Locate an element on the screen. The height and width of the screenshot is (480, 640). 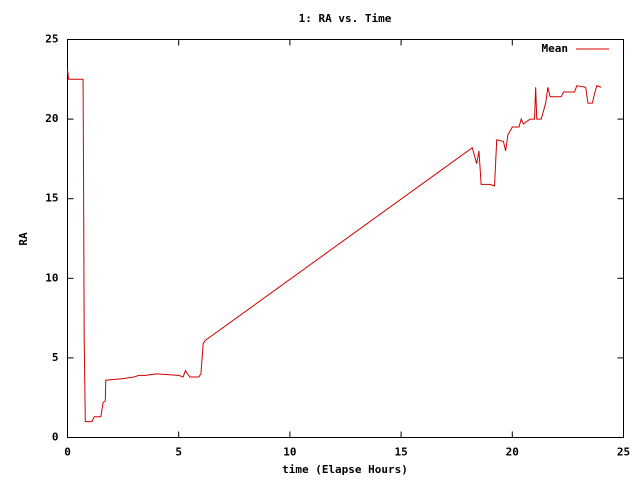
y-tick-label: 25 is located at coordinates (51, 39).